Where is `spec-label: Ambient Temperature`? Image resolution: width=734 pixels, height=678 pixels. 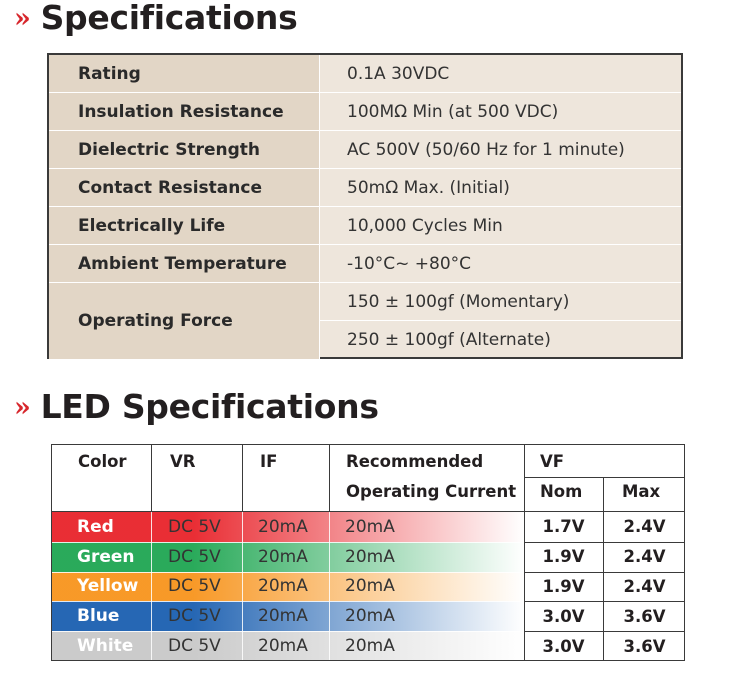
spec-label: Ambient Temperature is located at coordinates (184, 263).